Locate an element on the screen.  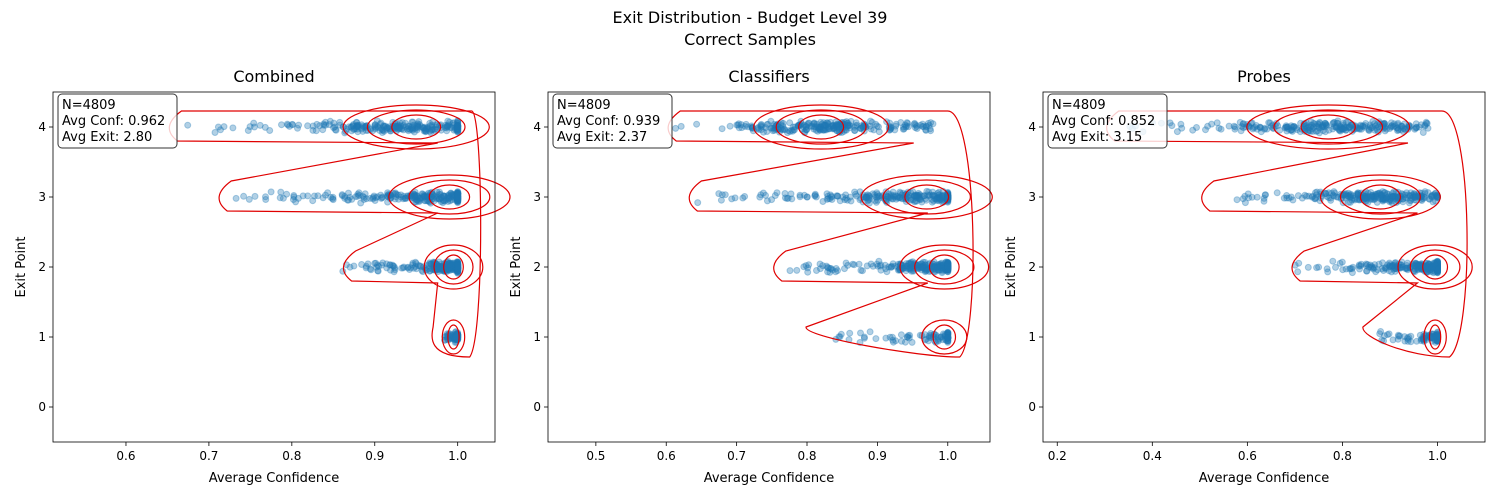
y-tick-label: 1 is located at coordinates (1032, 337).